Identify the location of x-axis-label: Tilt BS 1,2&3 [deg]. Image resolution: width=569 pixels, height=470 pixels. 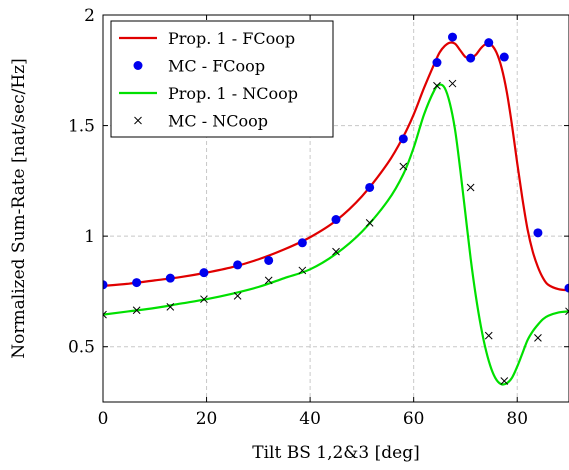
(335, 453).